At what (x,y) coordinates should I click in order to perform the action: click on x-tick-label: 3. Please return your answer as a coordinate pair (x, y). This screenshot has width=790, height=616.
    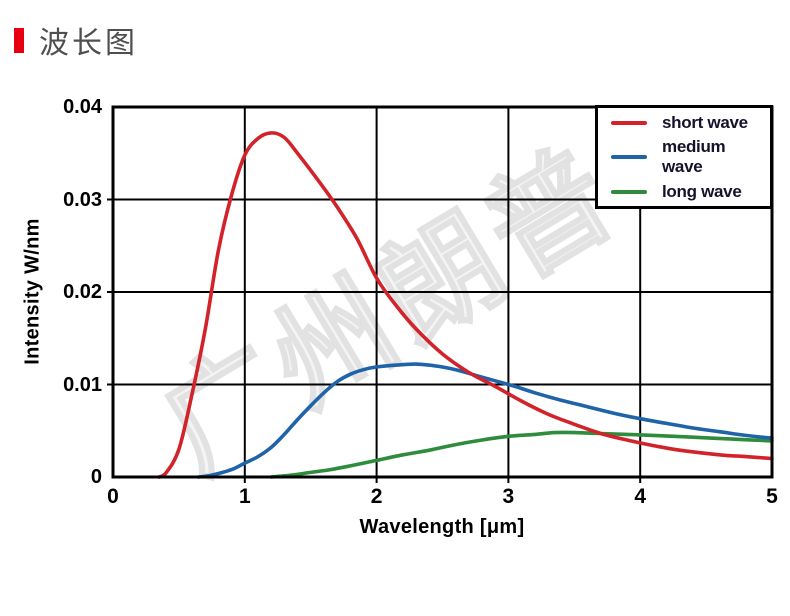
    Looking at the image, I should click on (508, 496).